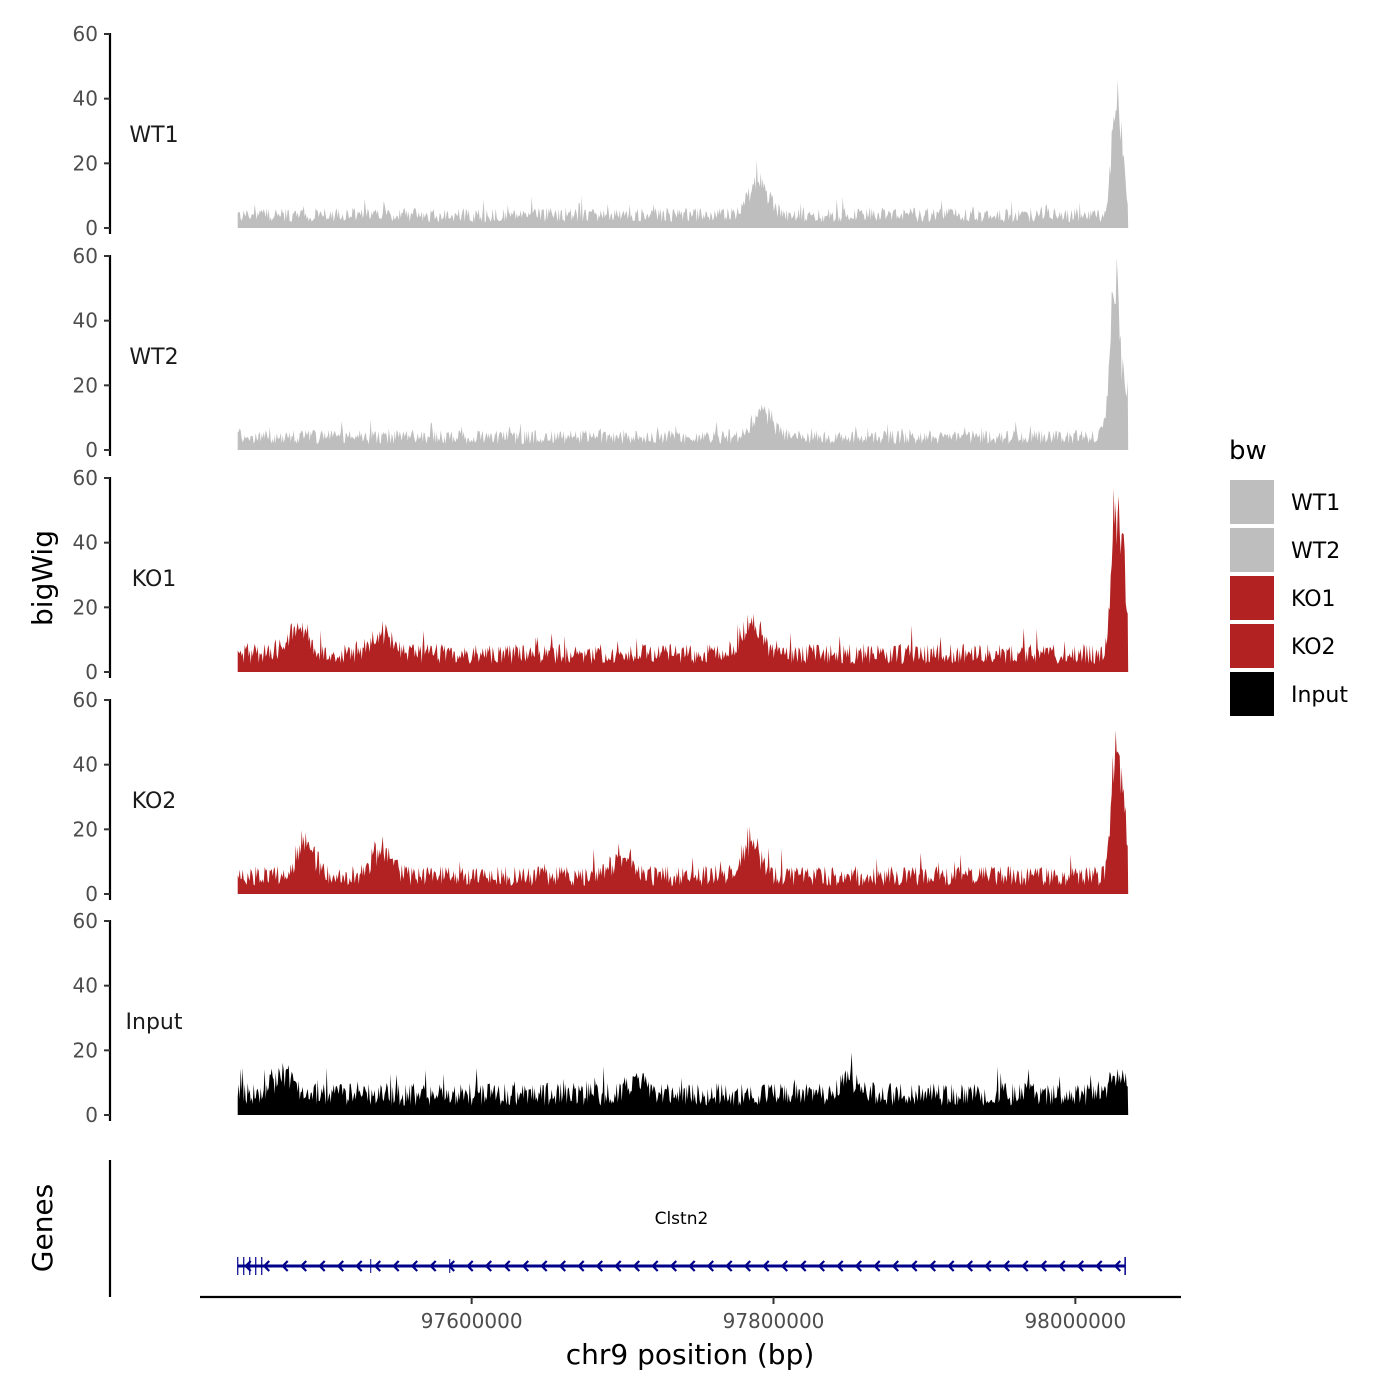 This screenshot has height=1400, width=1400. Describe the element at coordinates (42, 578) in the screenshot. I see `y-axis-title: bigWig` at that location.